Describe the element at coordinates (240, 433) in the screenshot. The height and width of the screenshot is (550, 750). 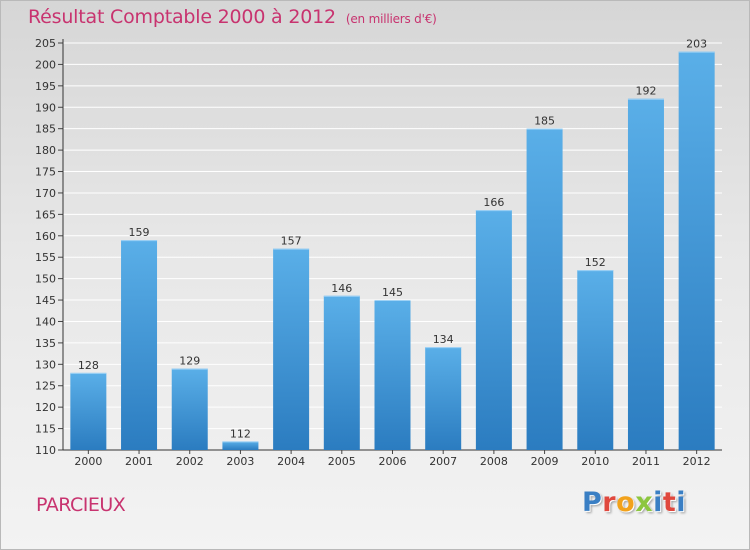
I see `data-label: 112` at that location.